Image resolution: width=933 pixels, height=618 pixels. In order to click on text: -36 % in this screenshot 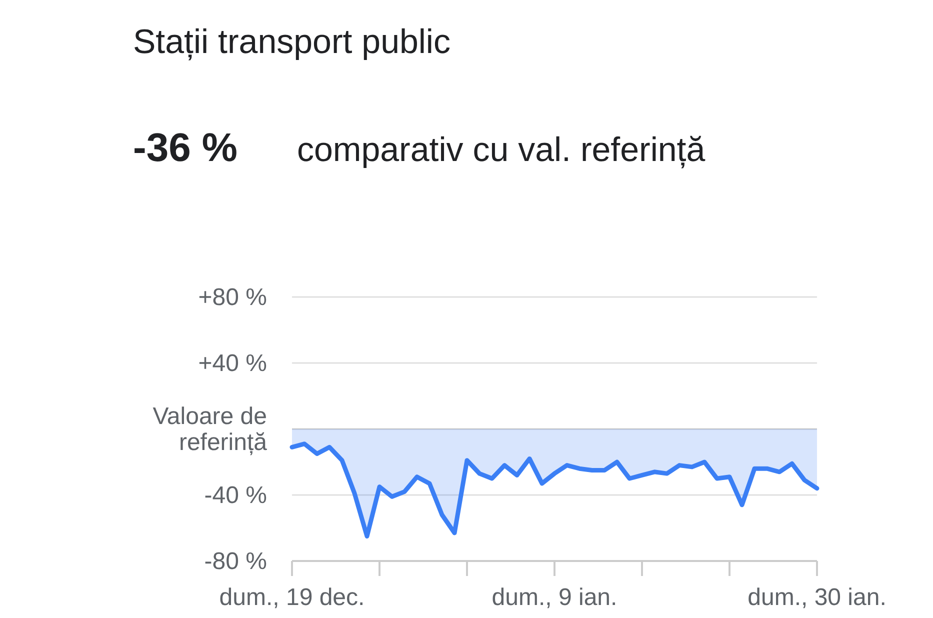, I will do `click(185, 148)`.